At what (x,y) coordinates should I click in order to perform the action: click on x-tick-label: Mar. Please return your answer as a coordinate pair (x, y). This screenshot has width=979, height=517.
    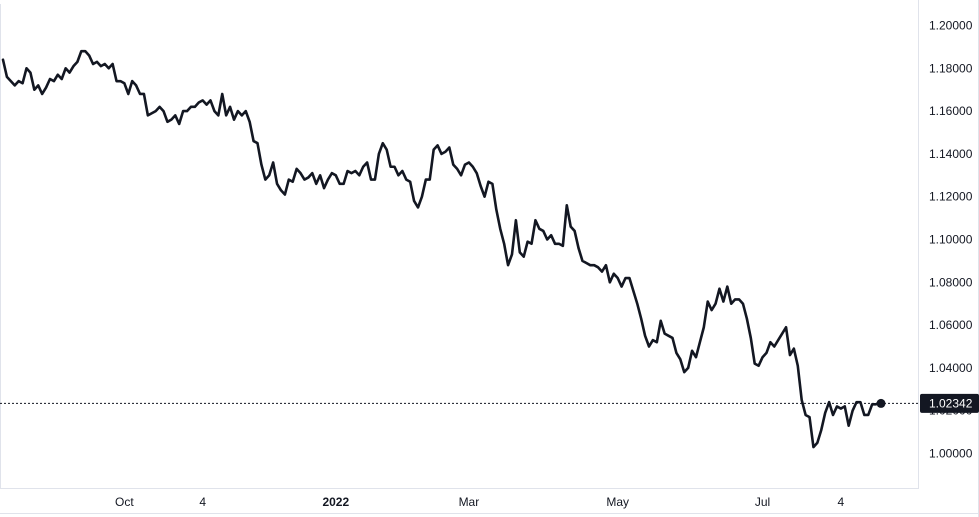
    Looking at the image, I should click on (469, 502).